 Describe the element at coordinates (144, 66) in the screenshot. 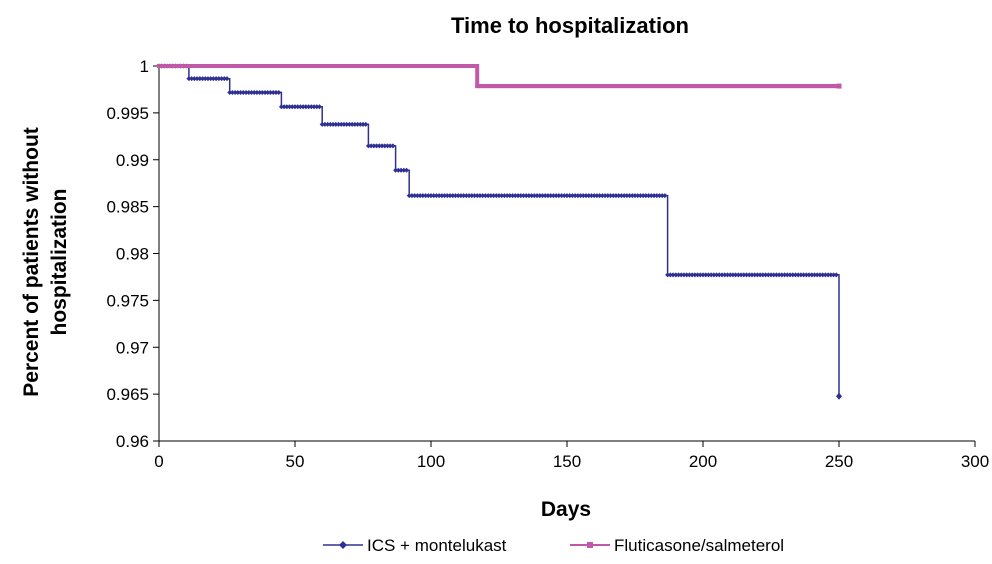

I see `y-tick-label: 1` at that location.